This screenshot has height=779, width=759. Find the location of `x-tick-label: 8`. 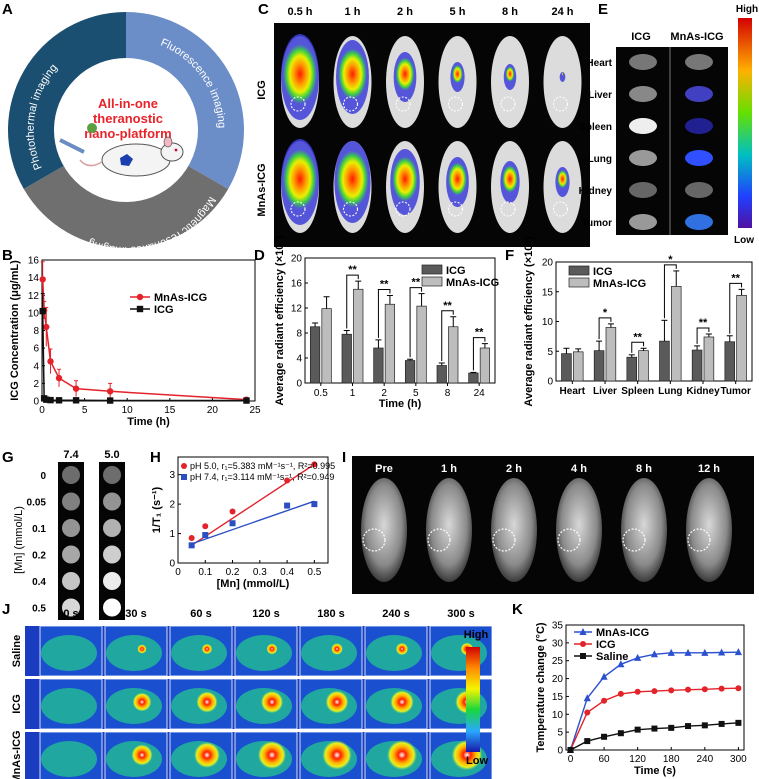

x-tick-label: 8 is located at coordinates (448, 393).